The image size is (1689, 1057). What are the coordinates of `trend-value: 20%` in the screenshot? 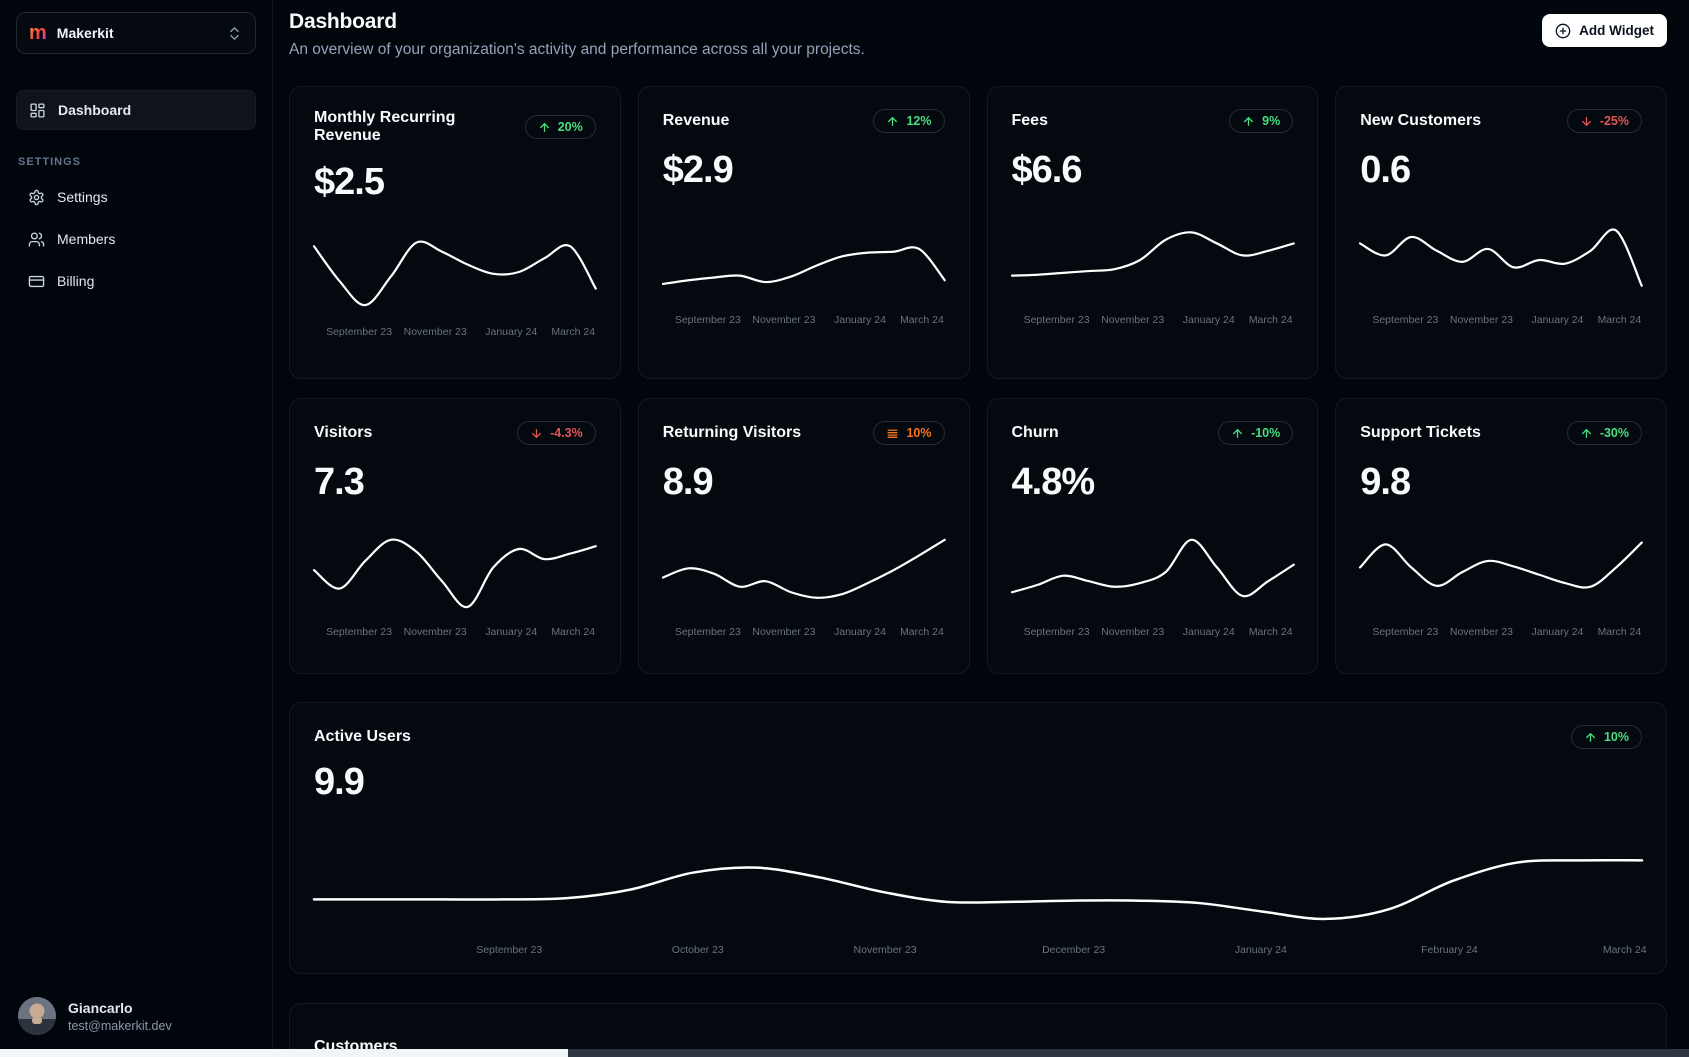 It's located at (570, 127).